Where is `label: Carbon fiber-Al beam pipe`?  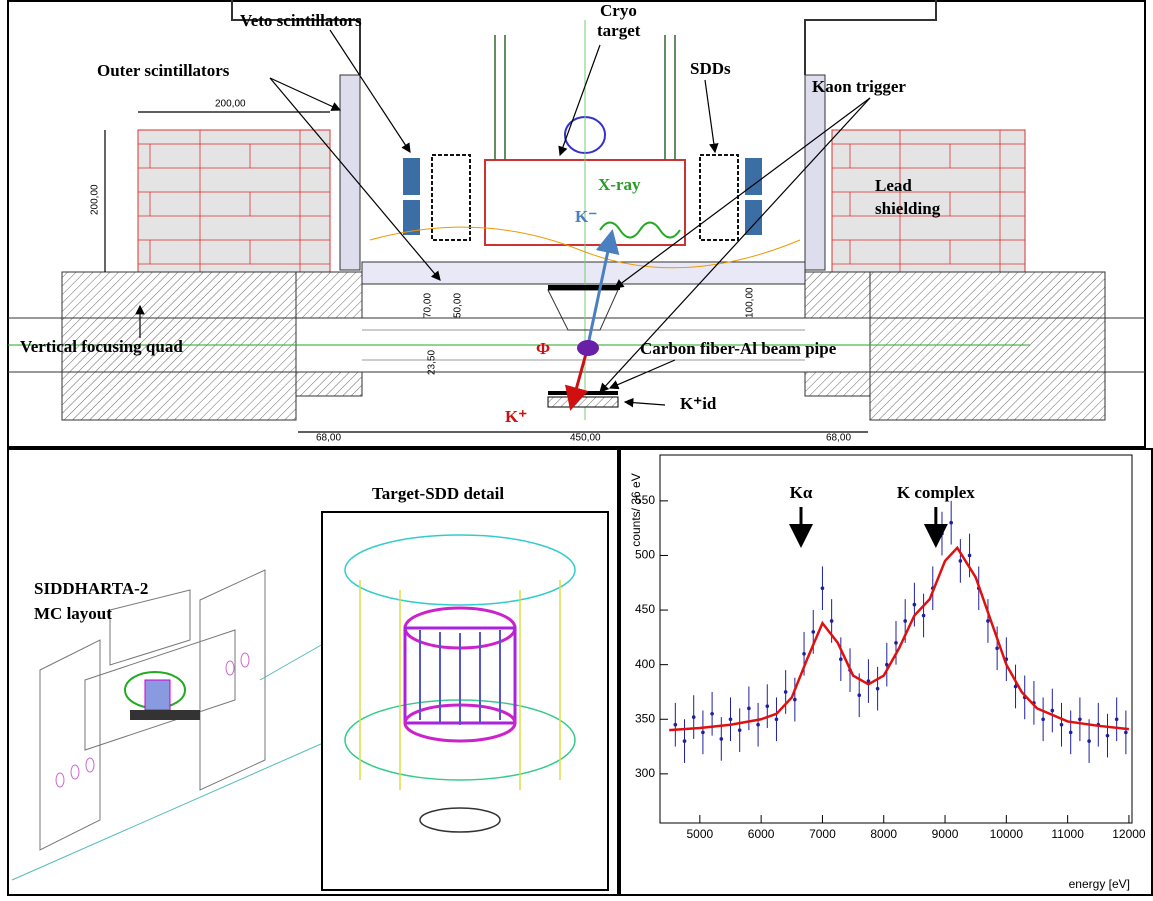 label: Carbon fiber-Al beam pipe is located at coordinates (738, 348).